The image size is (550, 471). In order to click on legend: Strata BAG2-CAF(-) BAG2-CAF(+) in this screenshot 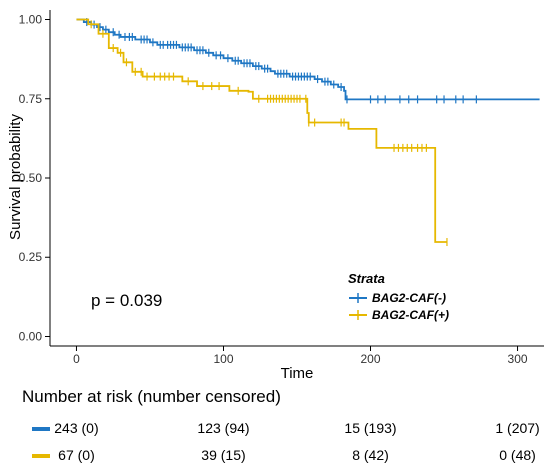, I will do `click(398, 296)`.